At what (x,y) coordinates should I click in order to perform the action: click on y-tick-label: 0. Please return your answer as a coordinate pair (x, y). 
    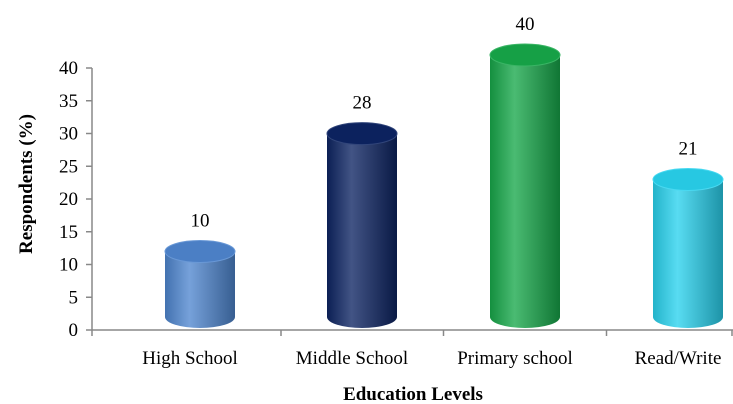
    Looking at the image, I should click on (74, 330).